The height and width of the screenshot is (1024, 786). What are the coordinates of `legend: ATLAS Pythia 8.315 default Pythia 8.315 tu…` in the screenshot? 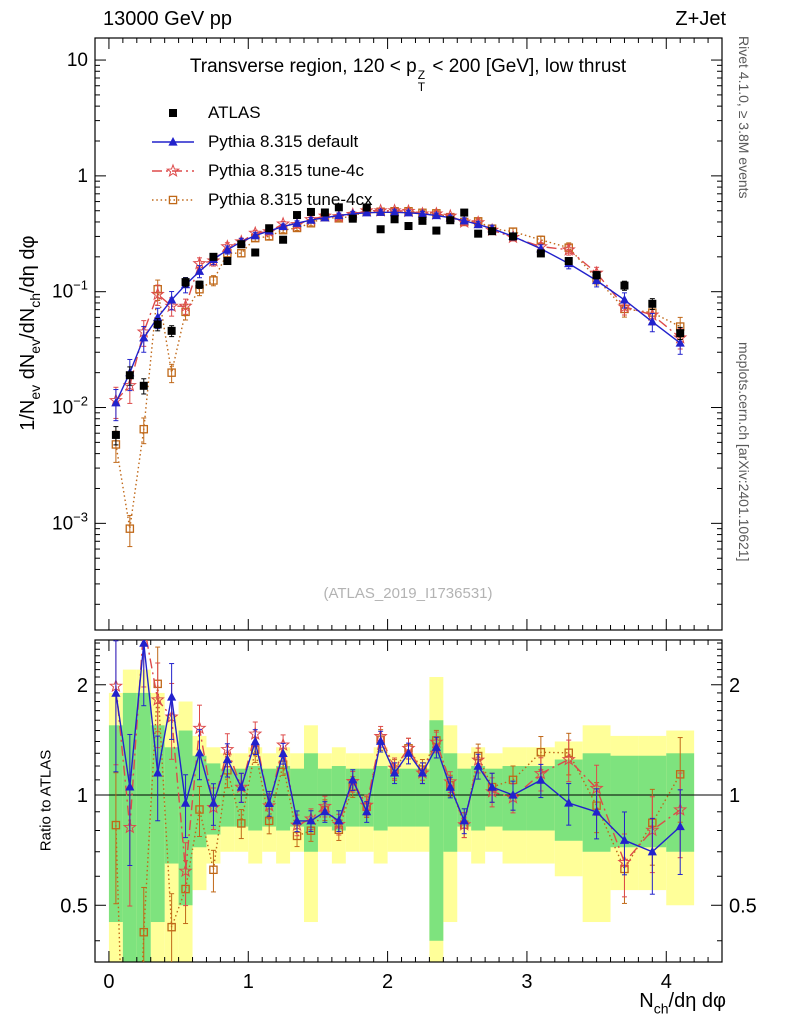 It's located at (261, 156).